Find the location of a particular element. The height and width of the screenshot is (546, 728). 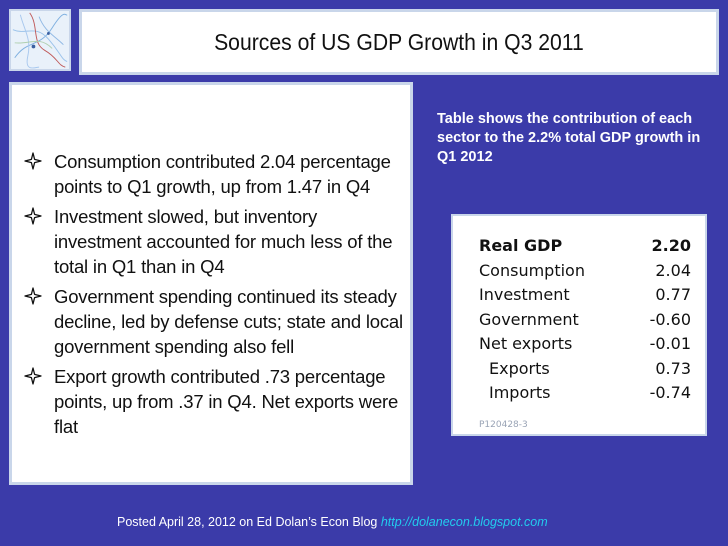

table-code: P120428-3 is located at coordinates (503, 425).